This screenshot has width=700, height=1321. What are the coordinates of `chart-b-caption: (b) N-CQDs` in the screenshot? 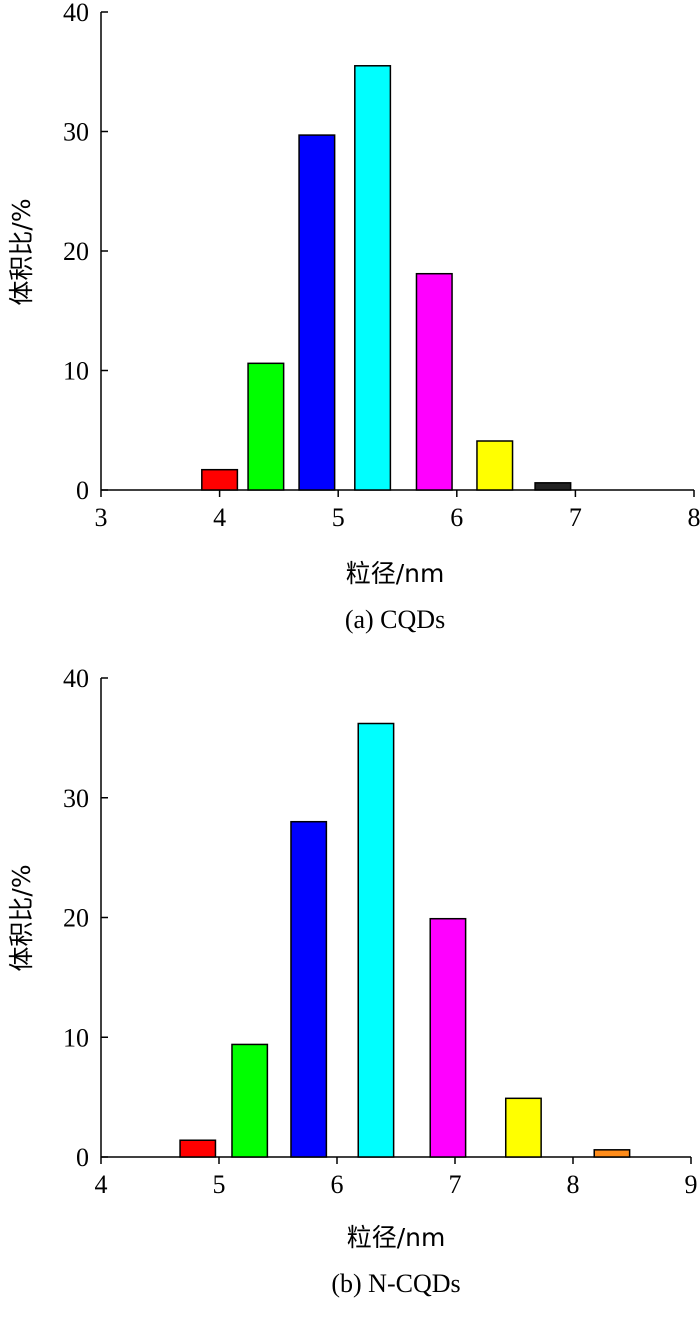 It's located at (395, 1283).